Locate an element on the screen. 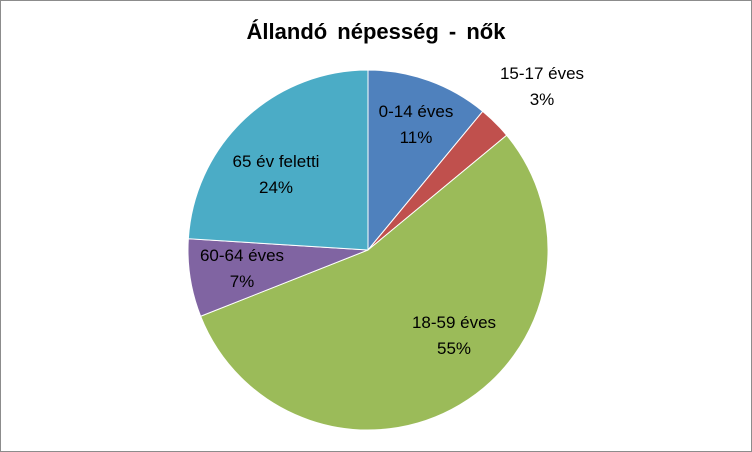 The width and height of the screenshot is (752, 452). slice-category-label: 65 év feletti is located at coordinates (276, 161).